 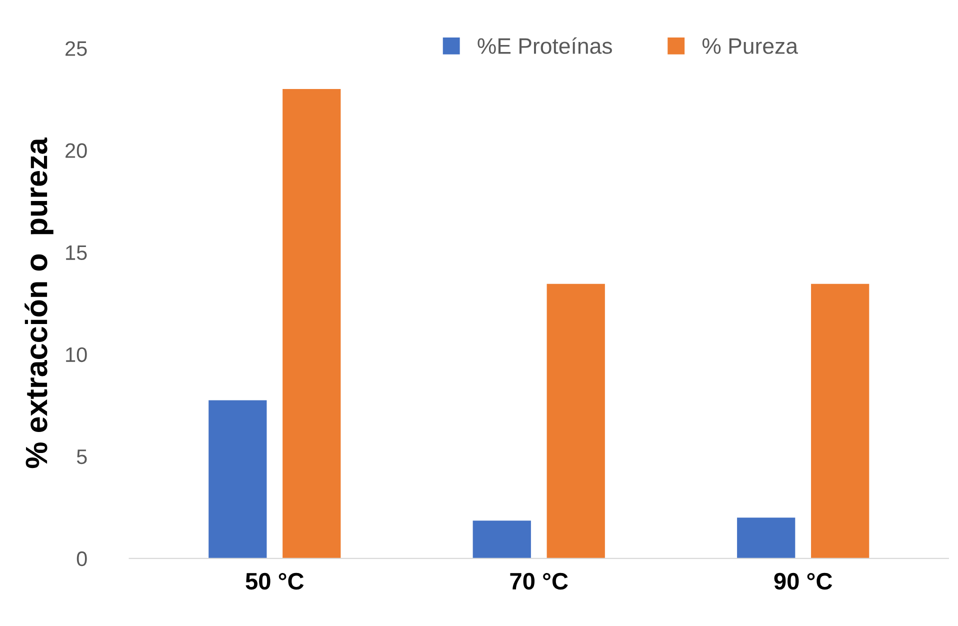 I want to click on y-tick-label: 25, so click(x=76, y=48).